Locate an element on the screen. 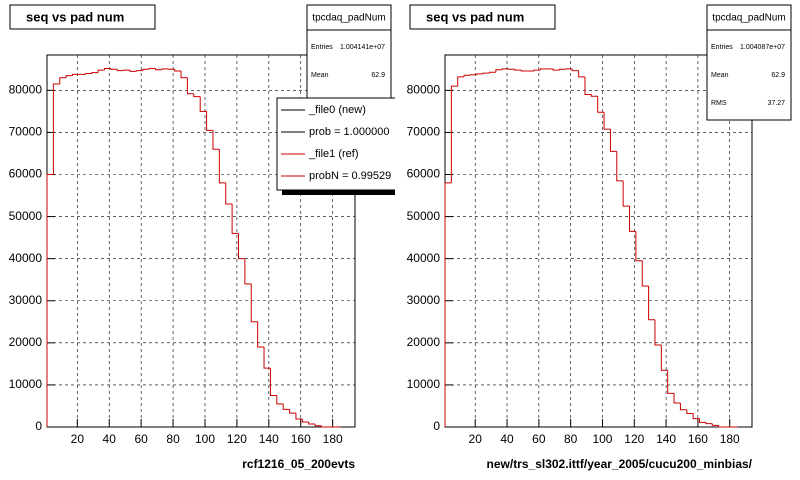  title-box is located at coordinates (82, 17).